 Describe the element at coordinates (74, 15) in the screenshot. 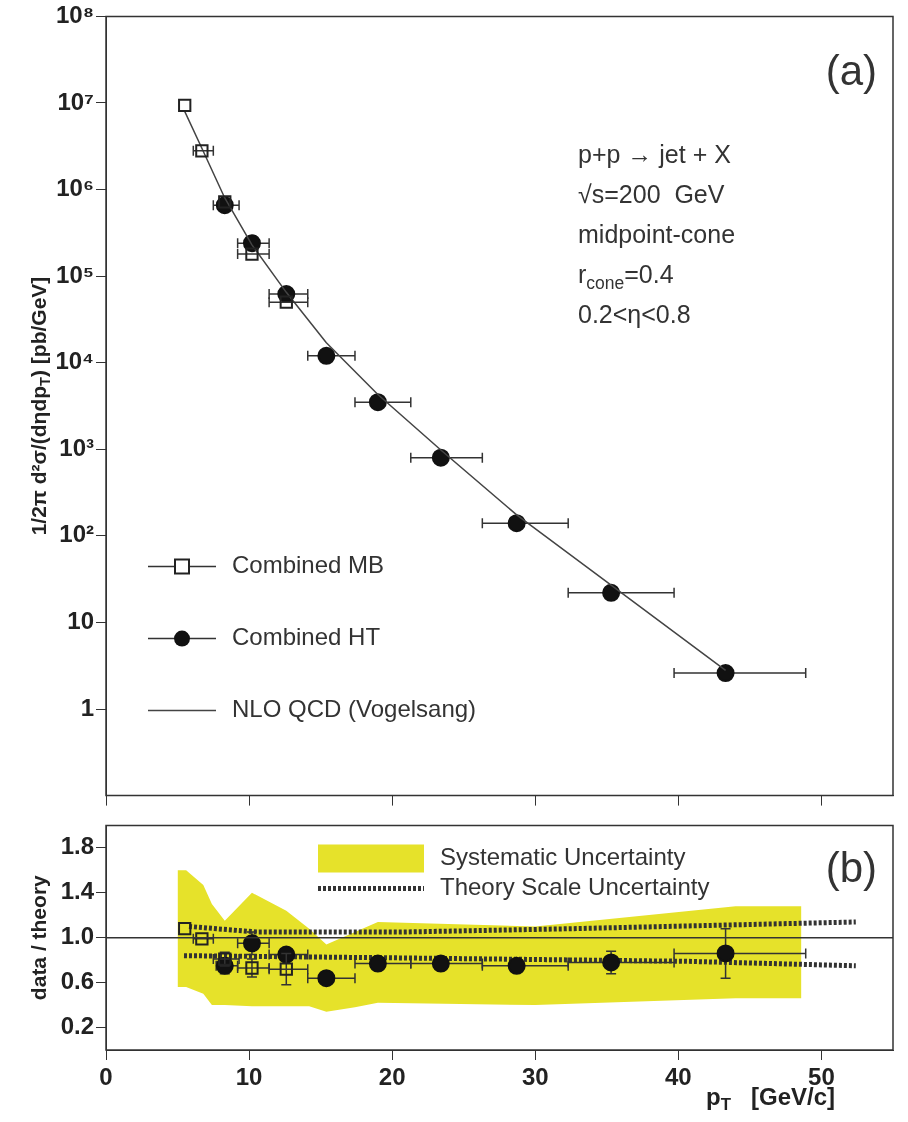

I see `y-tick-label: 10⁸` at that location.